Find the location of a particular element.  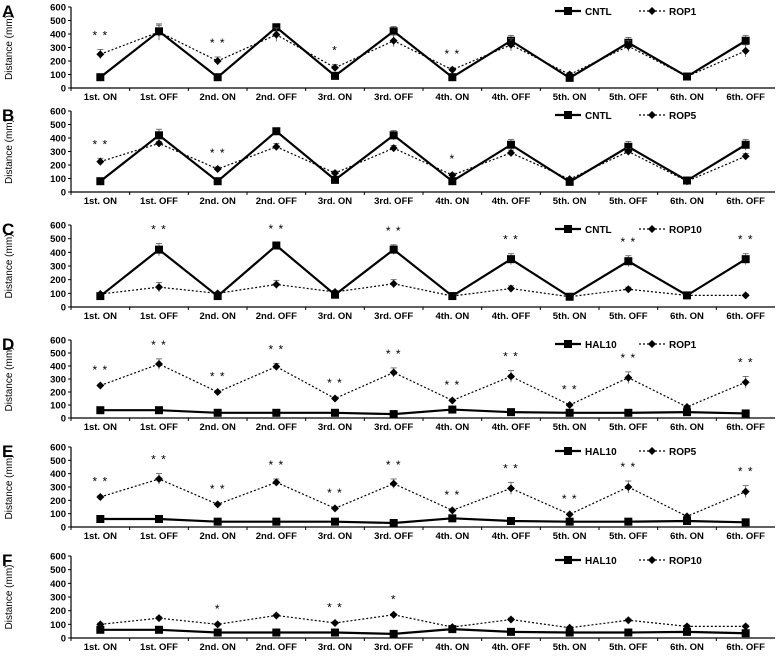

x-tick-label: 2nd. ON is located at coordinates (217, 536).